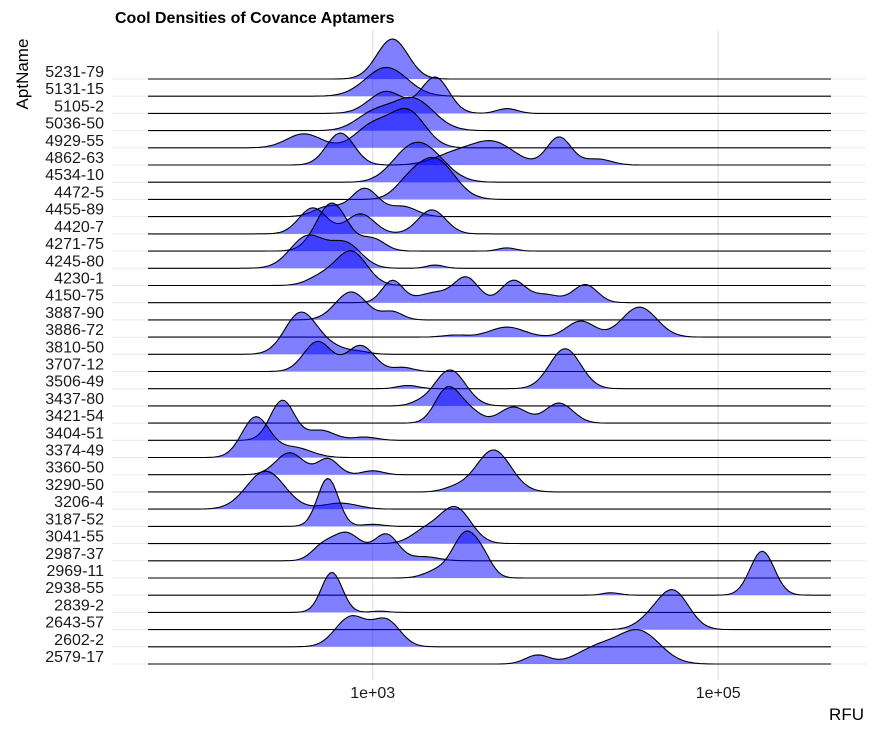 The height and width of the screenshot is (733, 883). I want to click on y-tick-label: 3206-4, so click(79, 502).